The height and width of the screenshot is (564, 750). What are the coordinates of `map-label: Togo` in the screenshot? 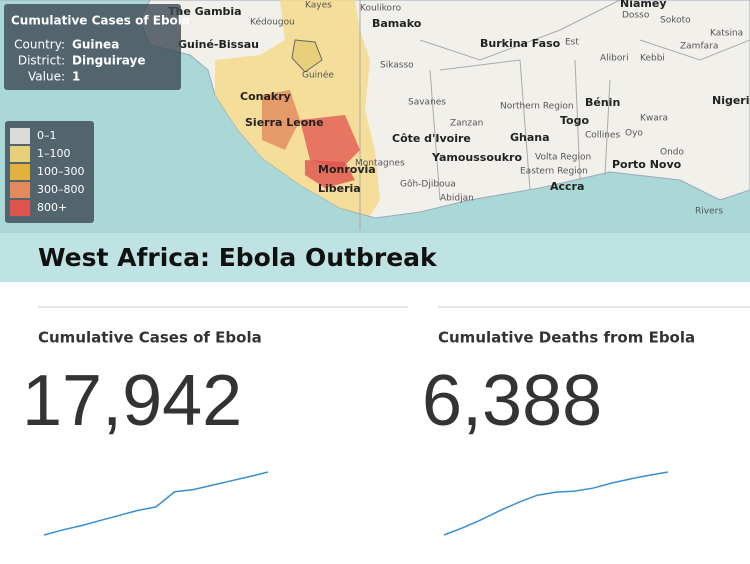 It's located at (574, 120).